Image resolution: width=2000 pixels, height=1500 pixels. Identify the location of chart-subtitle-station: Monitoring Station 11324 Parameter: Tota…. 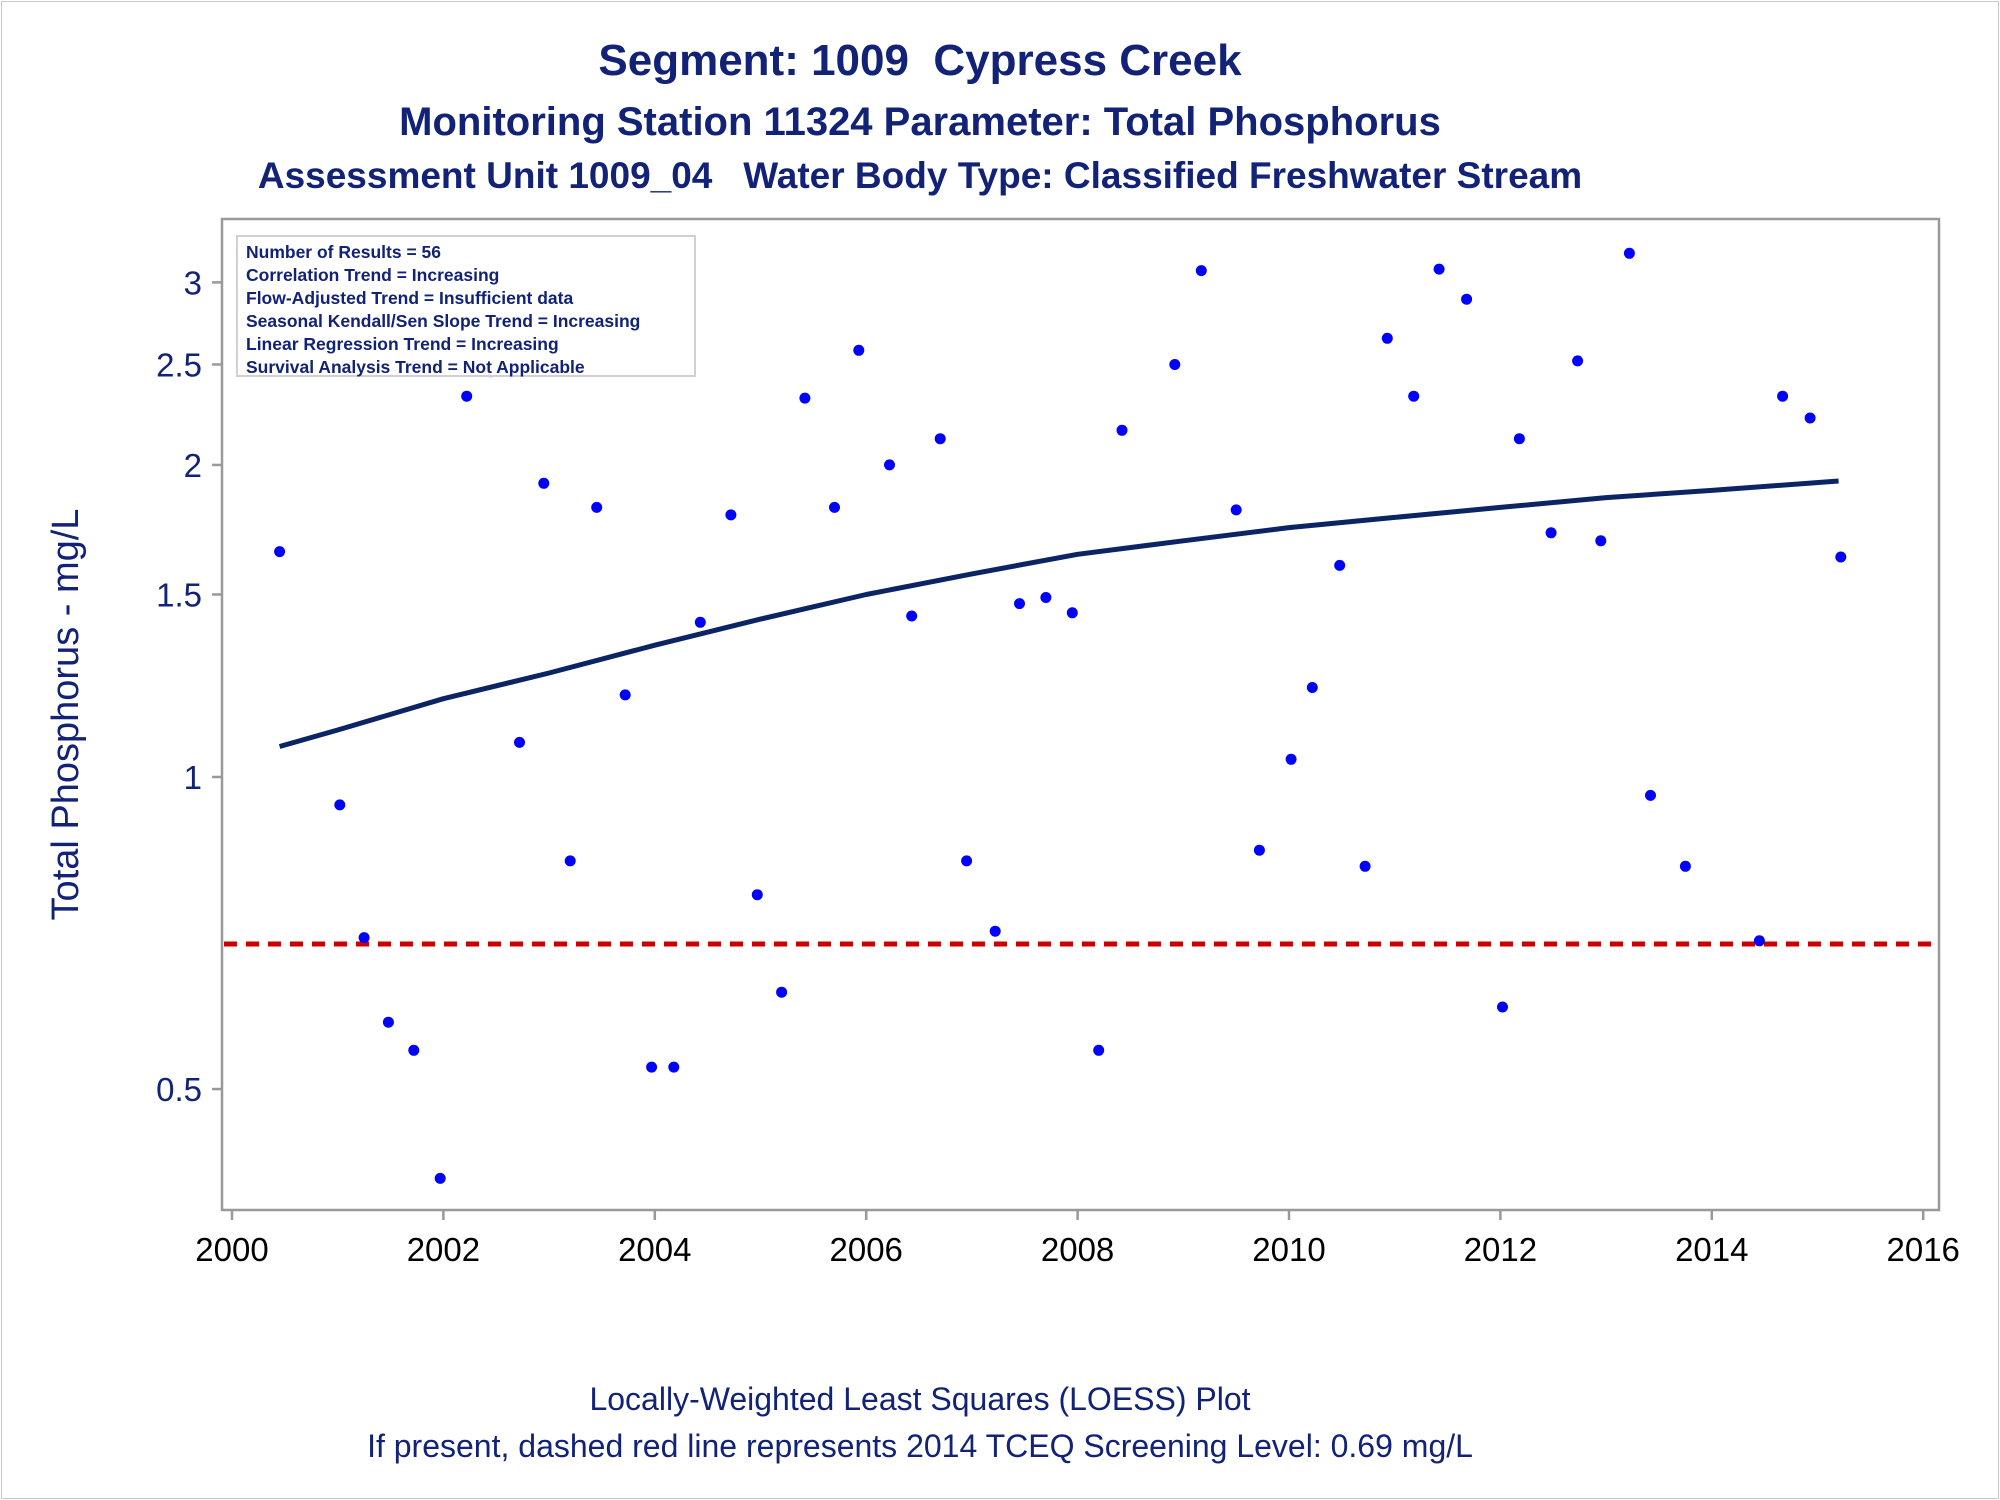
(920, 122).